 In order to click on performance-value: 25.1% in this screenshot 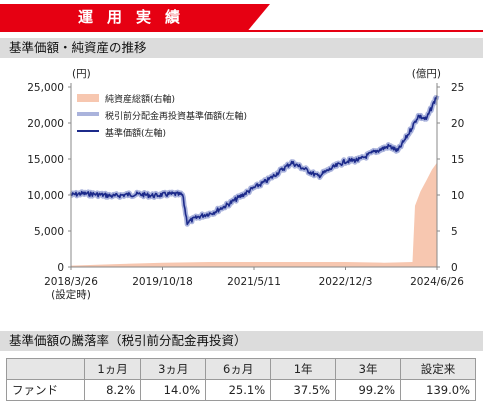, I will do `click(238, 390)`.